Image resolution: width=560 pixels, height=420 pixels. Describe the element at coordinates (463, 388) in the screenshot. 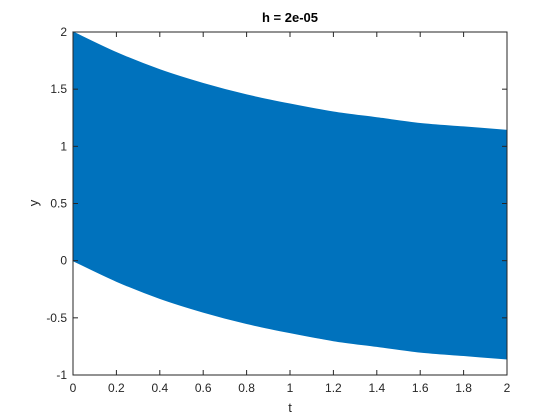

I see `x-tick-label: 1.8` at that location.